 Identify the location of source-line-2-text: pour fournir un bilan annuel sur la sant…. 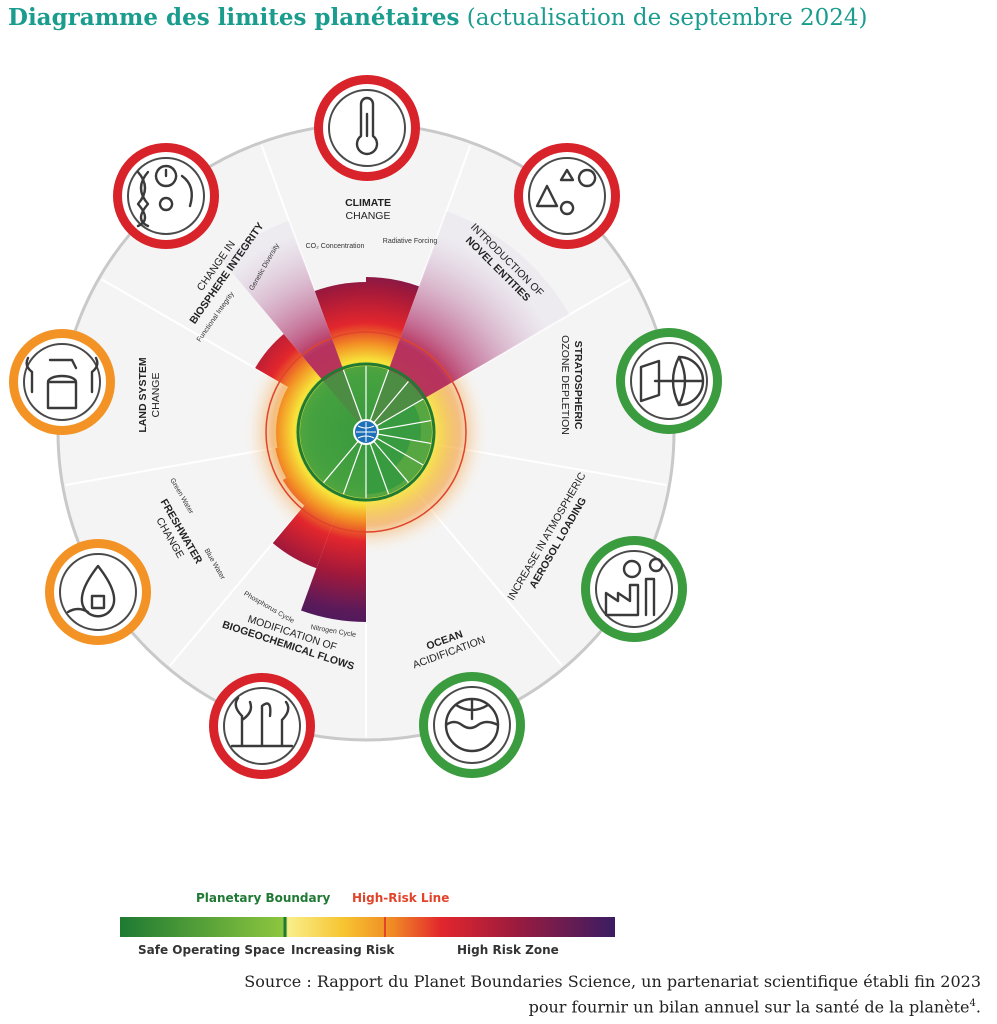
(749, 1007).